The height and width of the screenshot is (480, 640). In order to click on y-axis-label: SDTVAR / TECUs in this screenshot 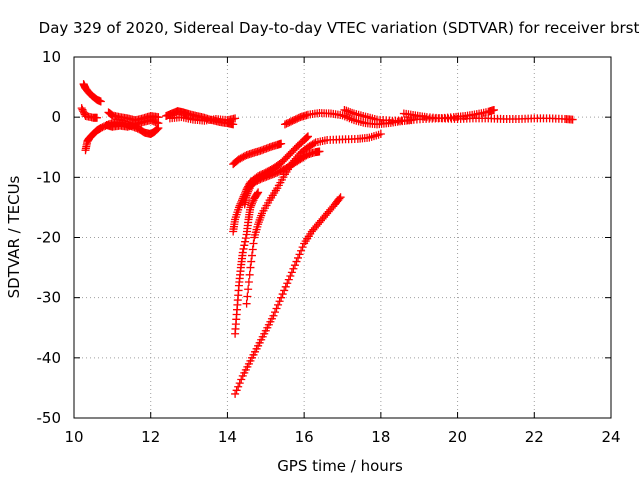, I will do `click(14, 236)`.